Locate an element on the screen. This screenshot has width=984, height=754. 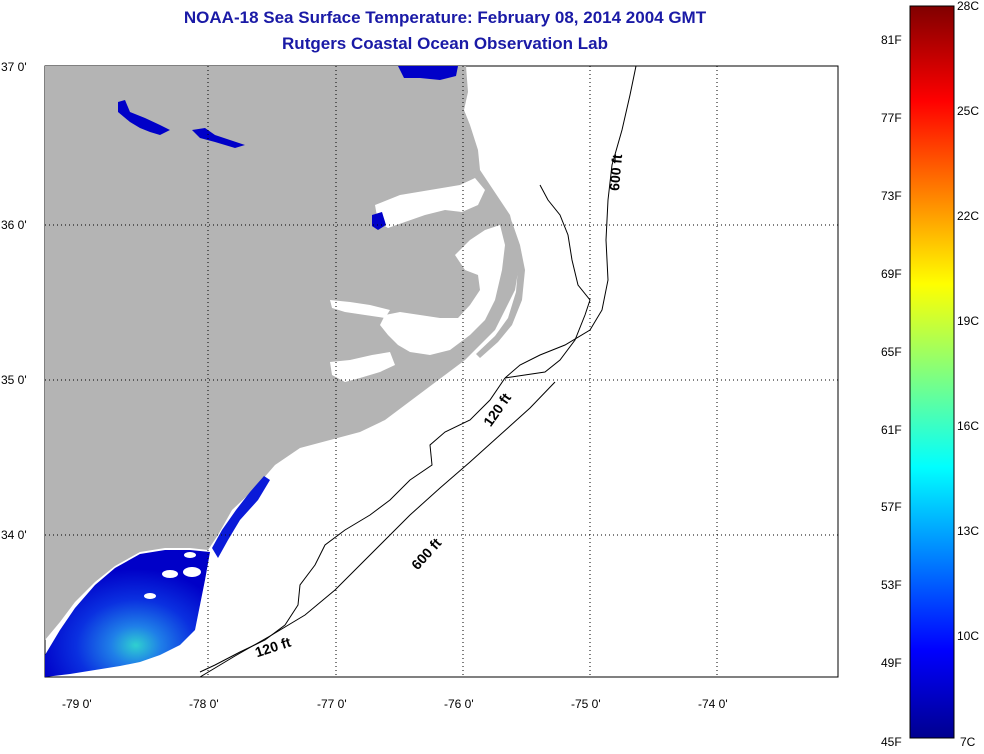
colorbar-c-16: 16C is located at coordinates (968, 426).